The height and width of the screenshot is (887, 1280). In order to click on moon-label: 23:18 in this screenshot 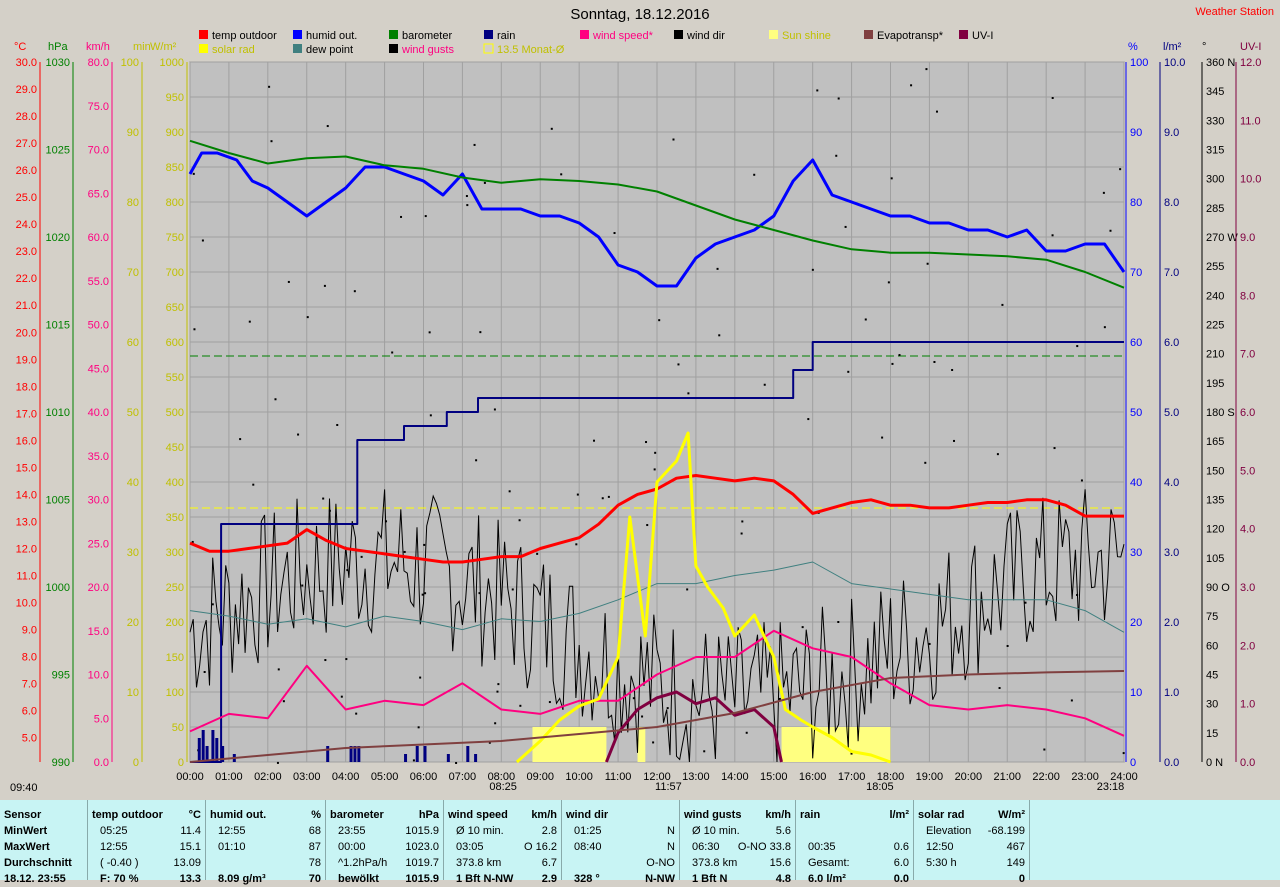, I will do `click(1111, 787)`.